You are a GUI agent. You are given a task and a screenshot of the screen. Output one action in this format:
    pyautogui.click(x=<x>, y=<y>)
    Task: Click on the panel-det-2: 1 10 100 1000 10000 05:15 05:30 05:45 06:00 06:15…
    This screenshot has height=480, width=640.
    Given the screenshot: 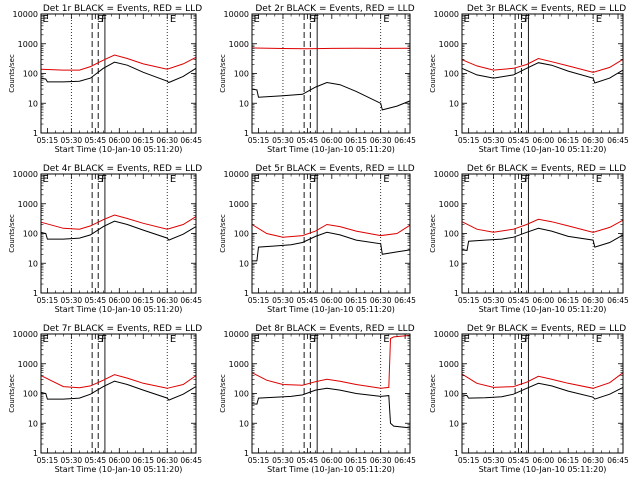 What is the action you would take?
    pyautogui.click(x=317, y=79)
    